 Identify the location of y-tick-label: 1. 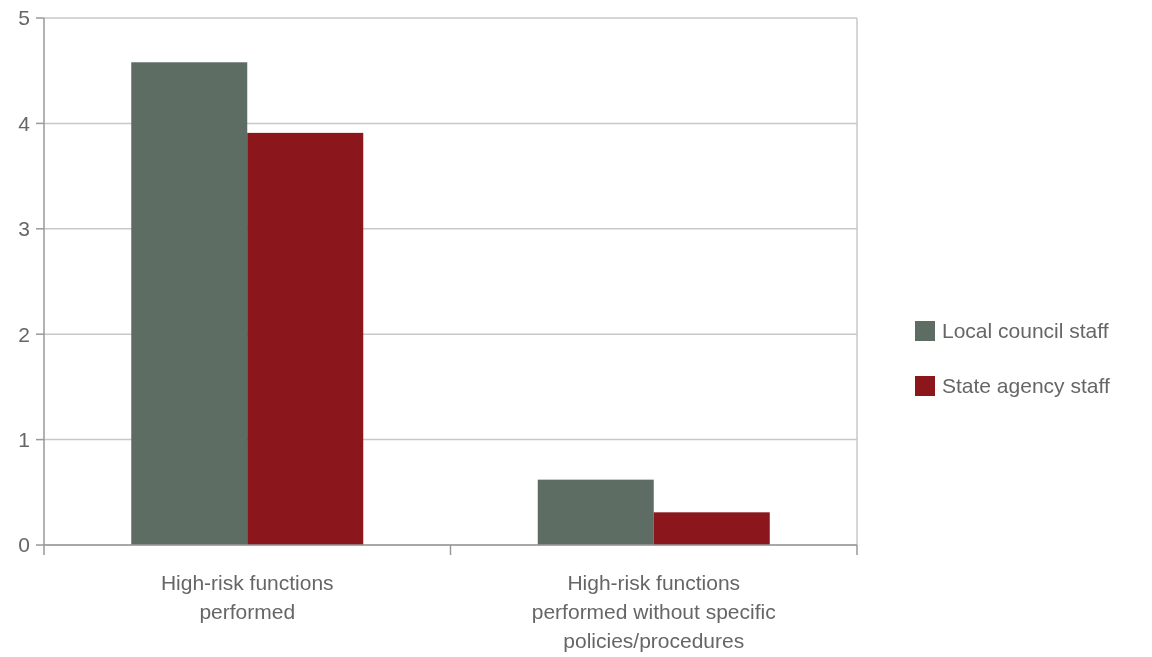
(24, 439).